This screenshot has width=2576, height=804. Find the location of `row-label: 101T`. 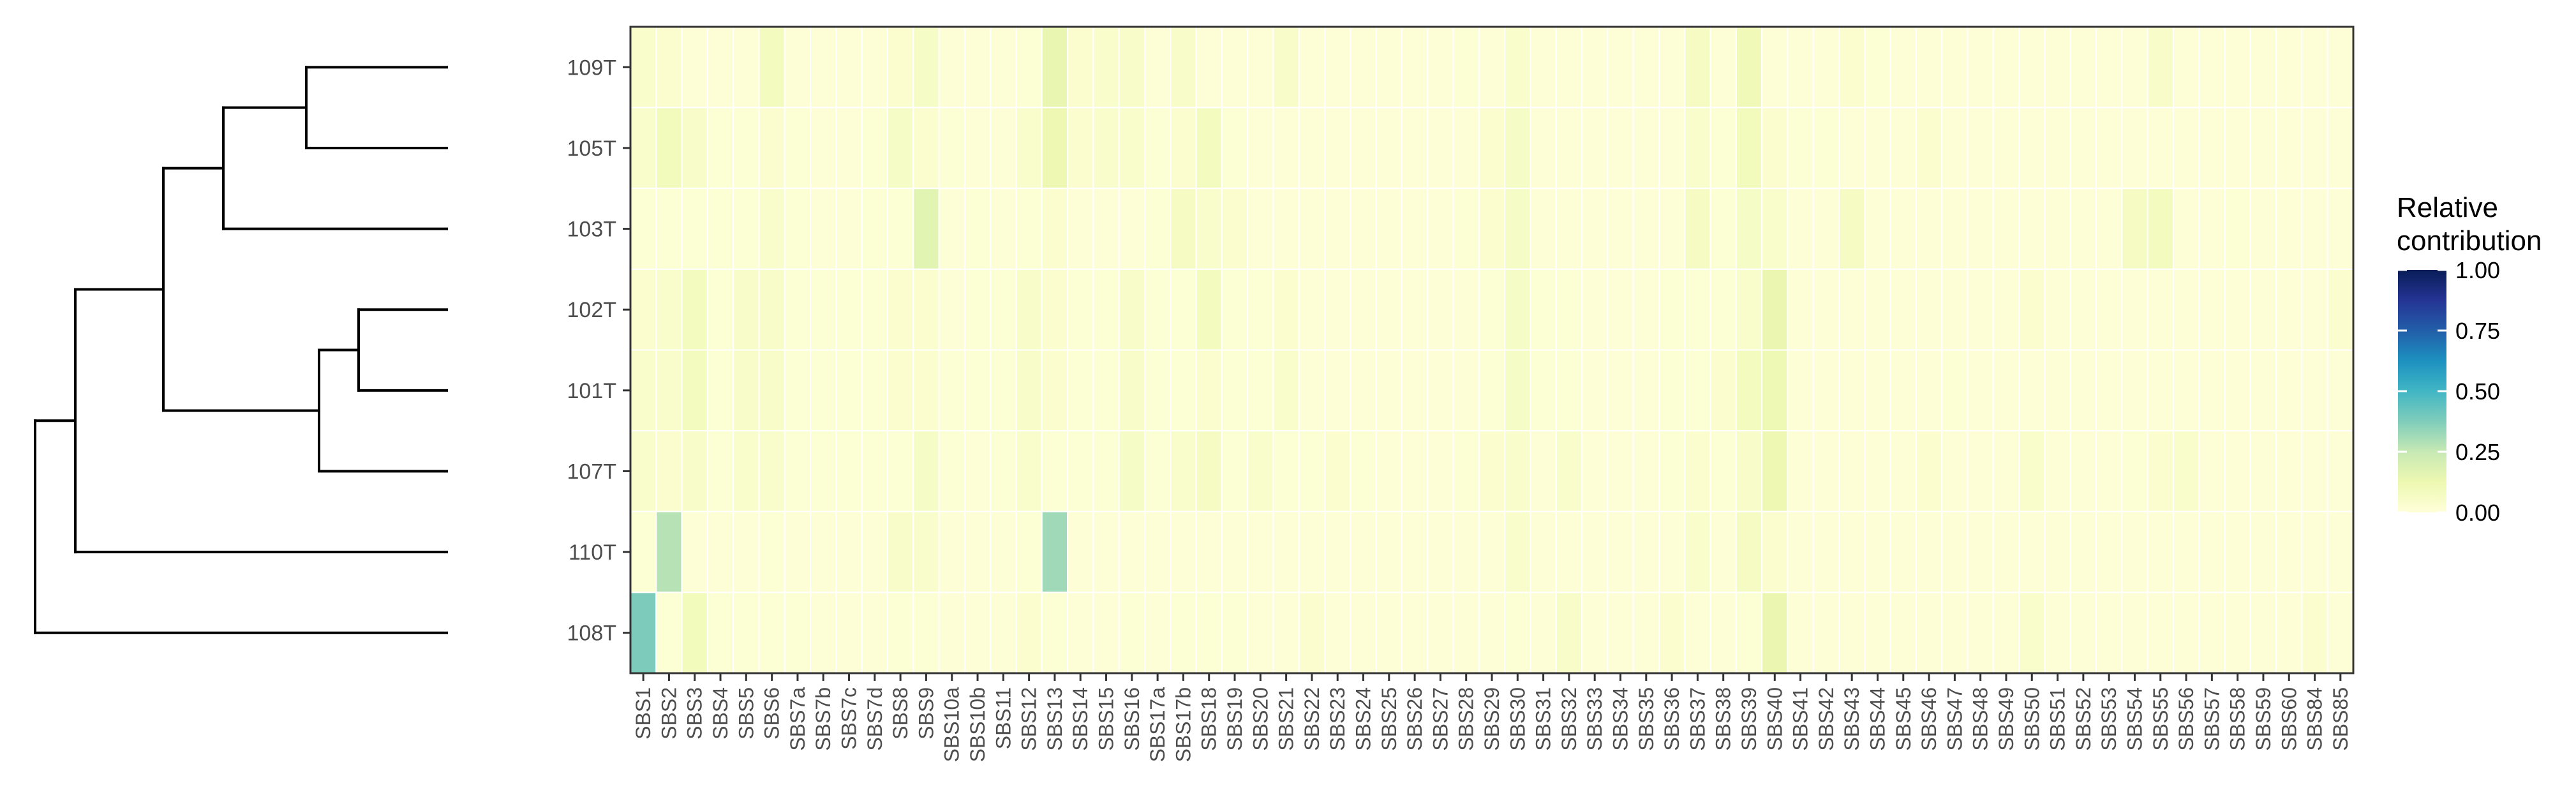

row-label: 101T is located at coordinates (592, 391).